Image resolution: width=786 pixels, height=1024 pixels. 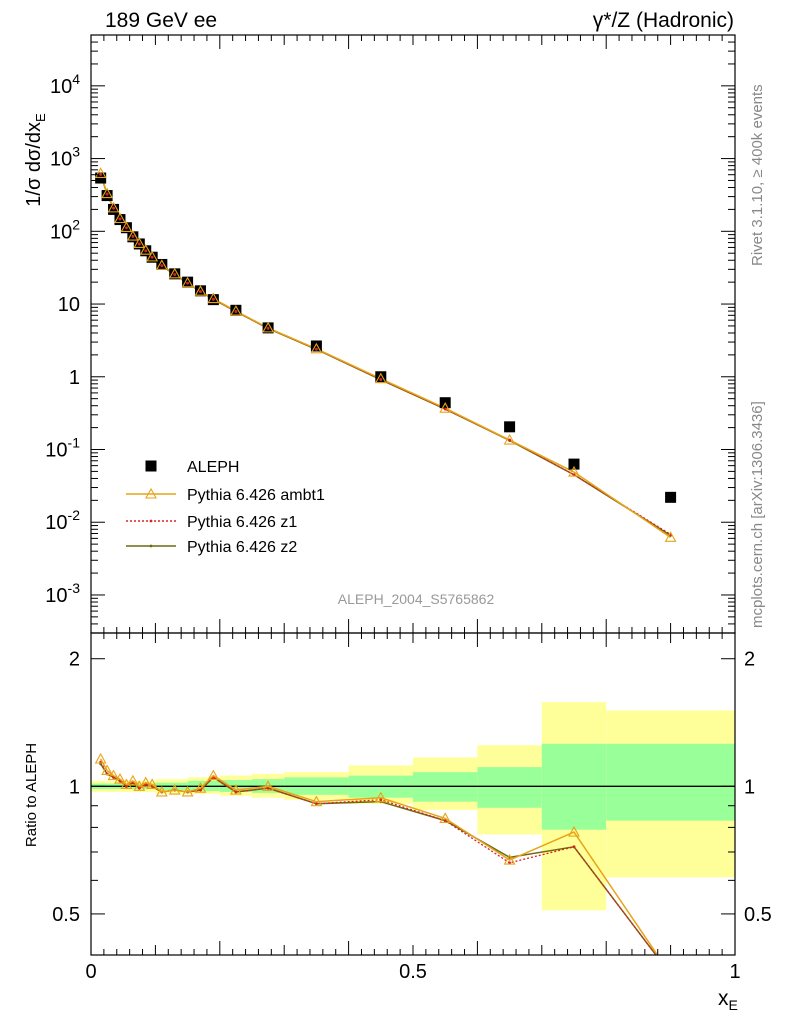 I want to click on tick-exponent: 4, so click(x=76, y=79).